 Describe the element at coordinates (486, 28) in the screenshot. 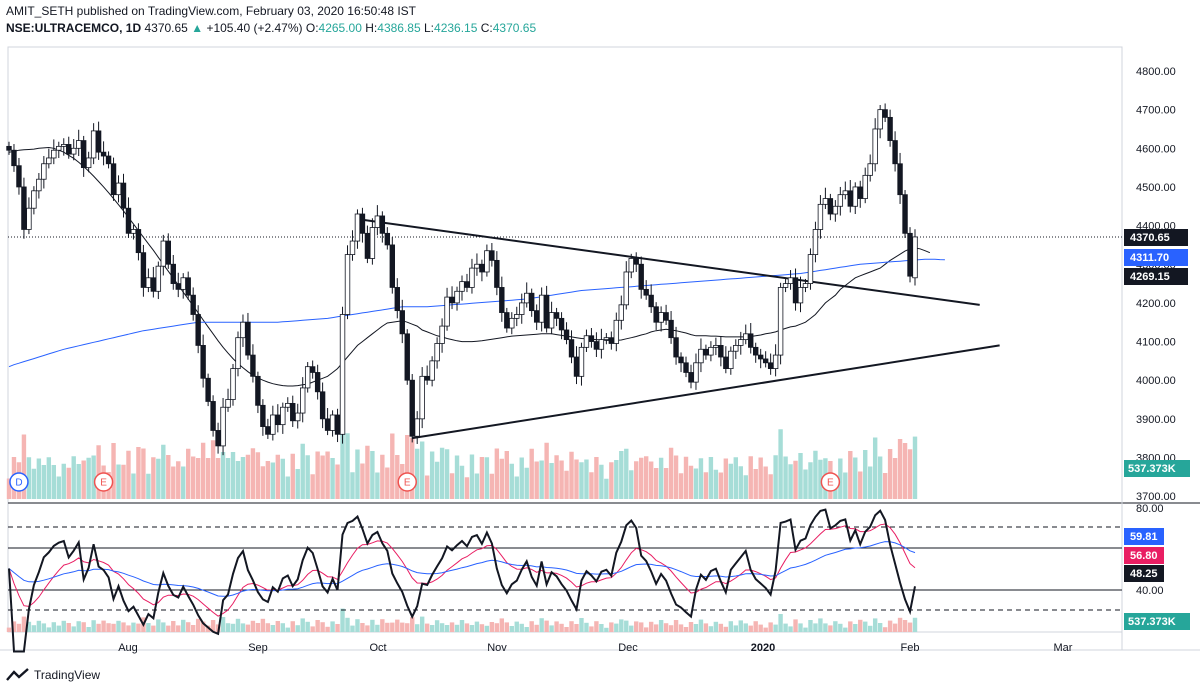

I see `close-label: C:` at that location.